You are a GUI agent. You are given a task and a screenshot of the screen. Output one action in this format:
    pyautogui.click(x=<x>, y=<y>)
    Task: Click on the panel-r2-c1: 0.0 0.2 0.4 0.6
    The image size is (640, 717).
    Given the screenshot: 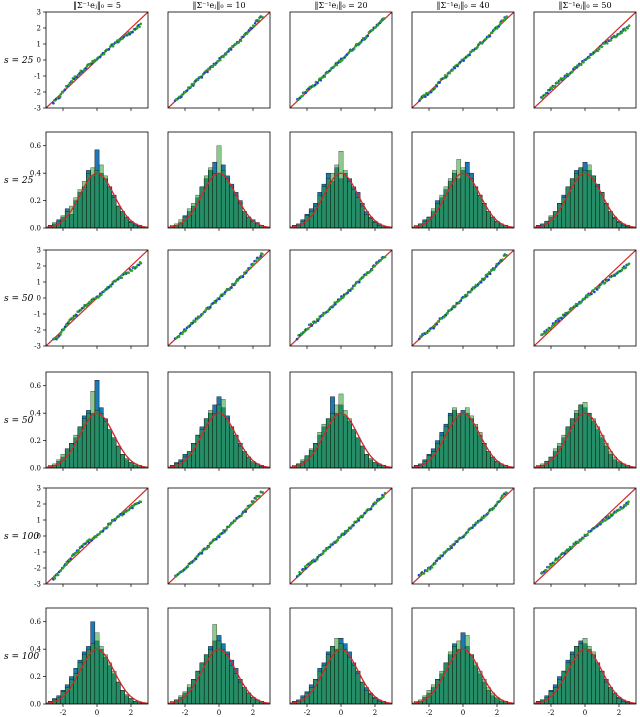 What is the action you would take?
    pyautogui.click(x=89, y=182)
    